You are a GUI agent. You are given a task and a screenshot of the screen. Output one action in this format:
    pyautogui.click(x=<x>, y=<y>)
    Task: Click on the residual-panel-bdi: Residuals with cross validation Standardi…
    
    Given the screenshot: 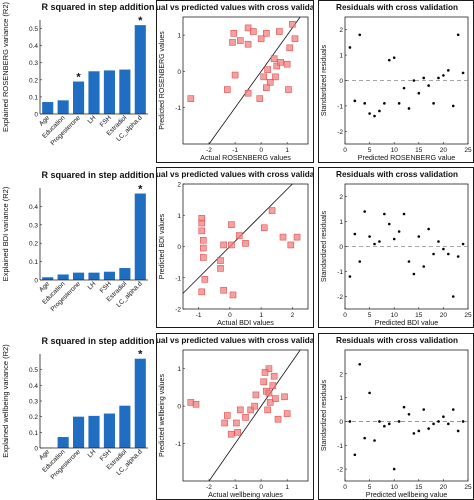 What is the action you would take?
    pyautogui.click(x=396, y=247)
    